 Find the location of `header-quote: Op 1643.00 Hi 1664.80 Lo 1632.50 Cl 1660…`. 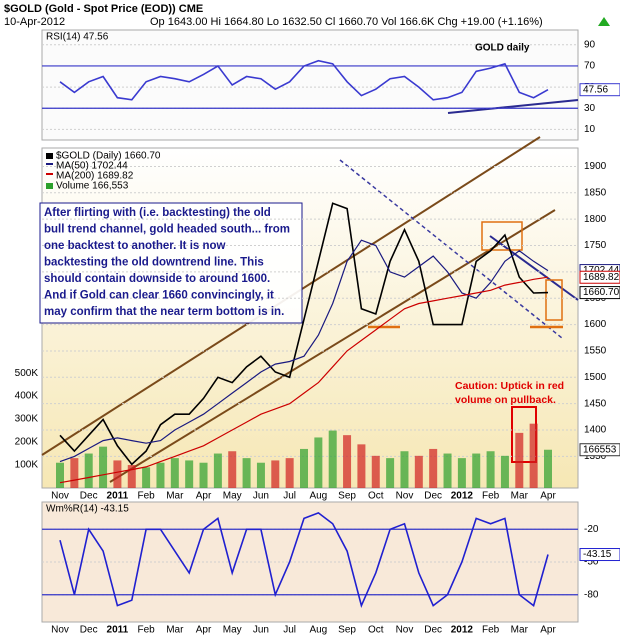

header-quote: Op 1643.00 Hi 1664.80 Lo 1632.50 Cl 1660… is located at coordinates (346, 22).